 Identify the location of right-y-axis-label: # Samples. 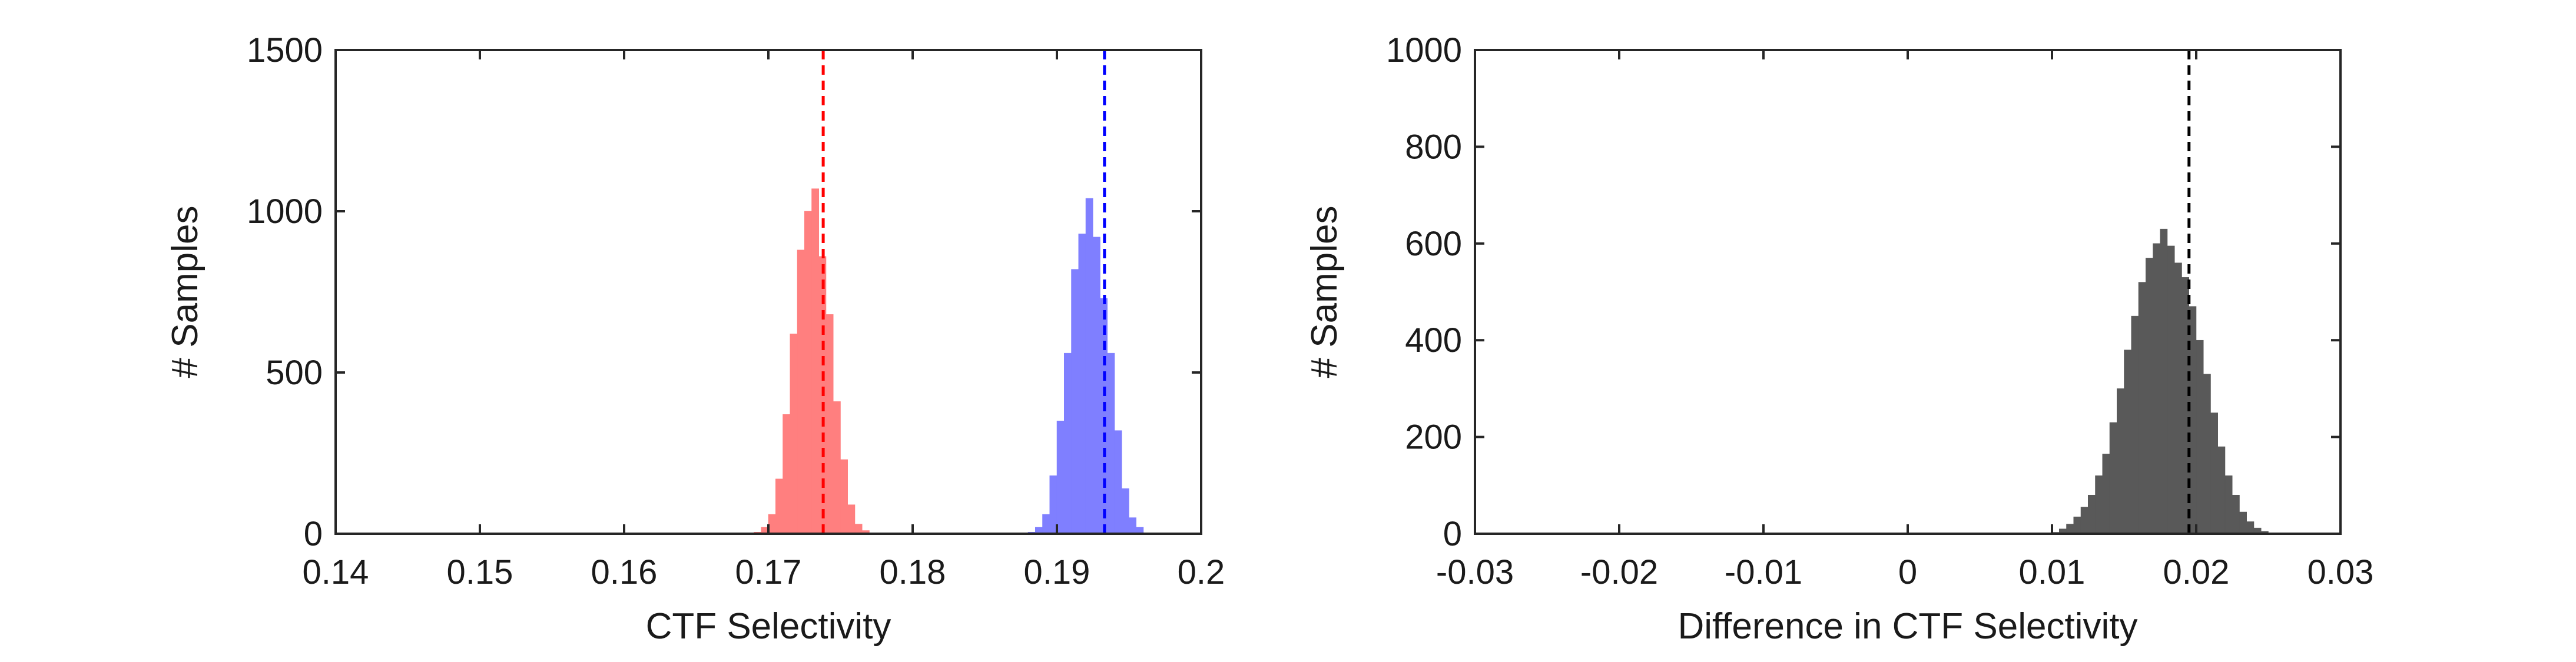
(1324, 292).